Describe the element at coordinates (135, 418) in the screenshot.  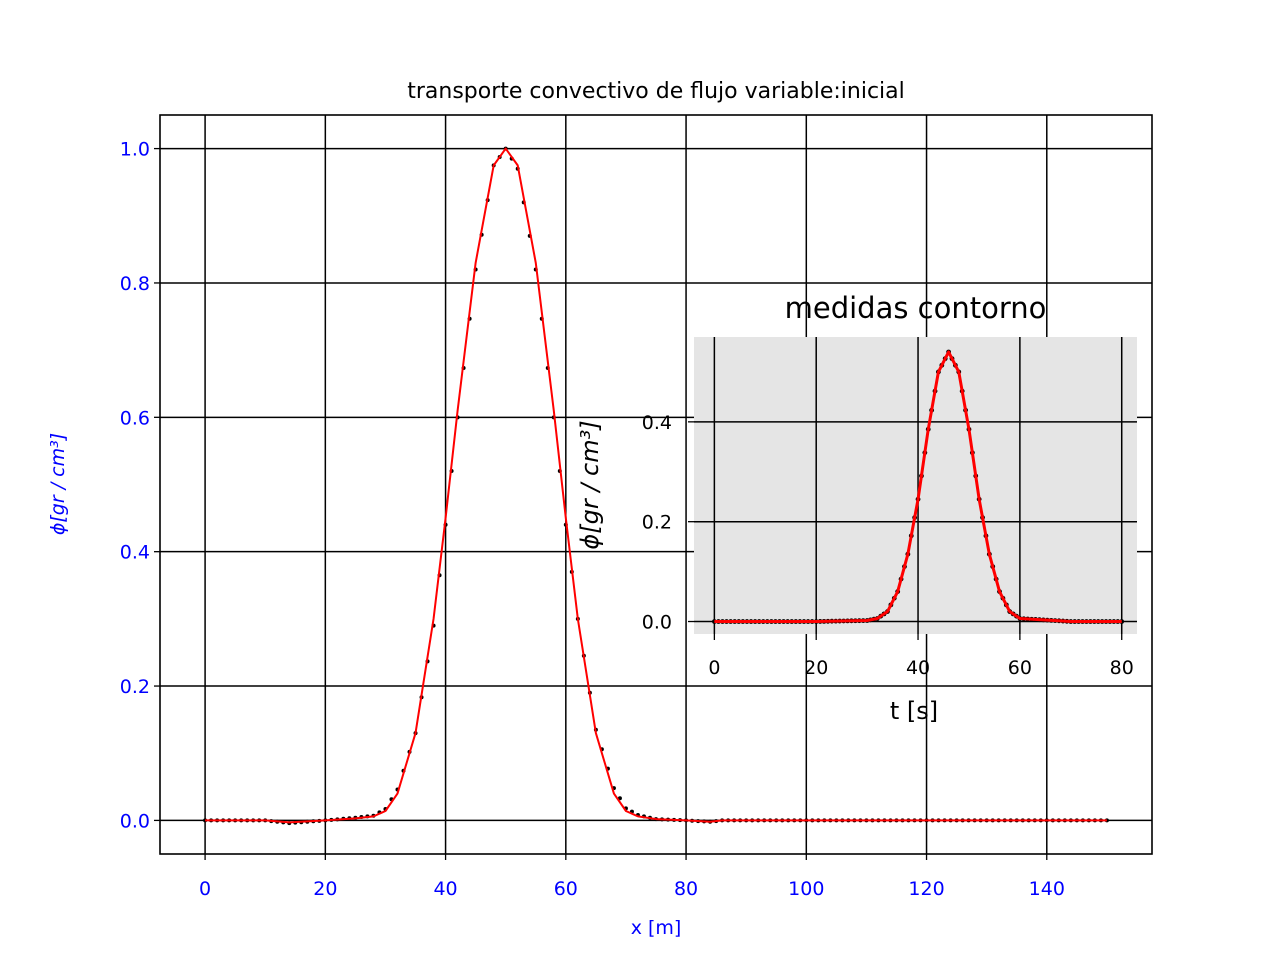
I see `y-tick-label: 0.6` at that location.